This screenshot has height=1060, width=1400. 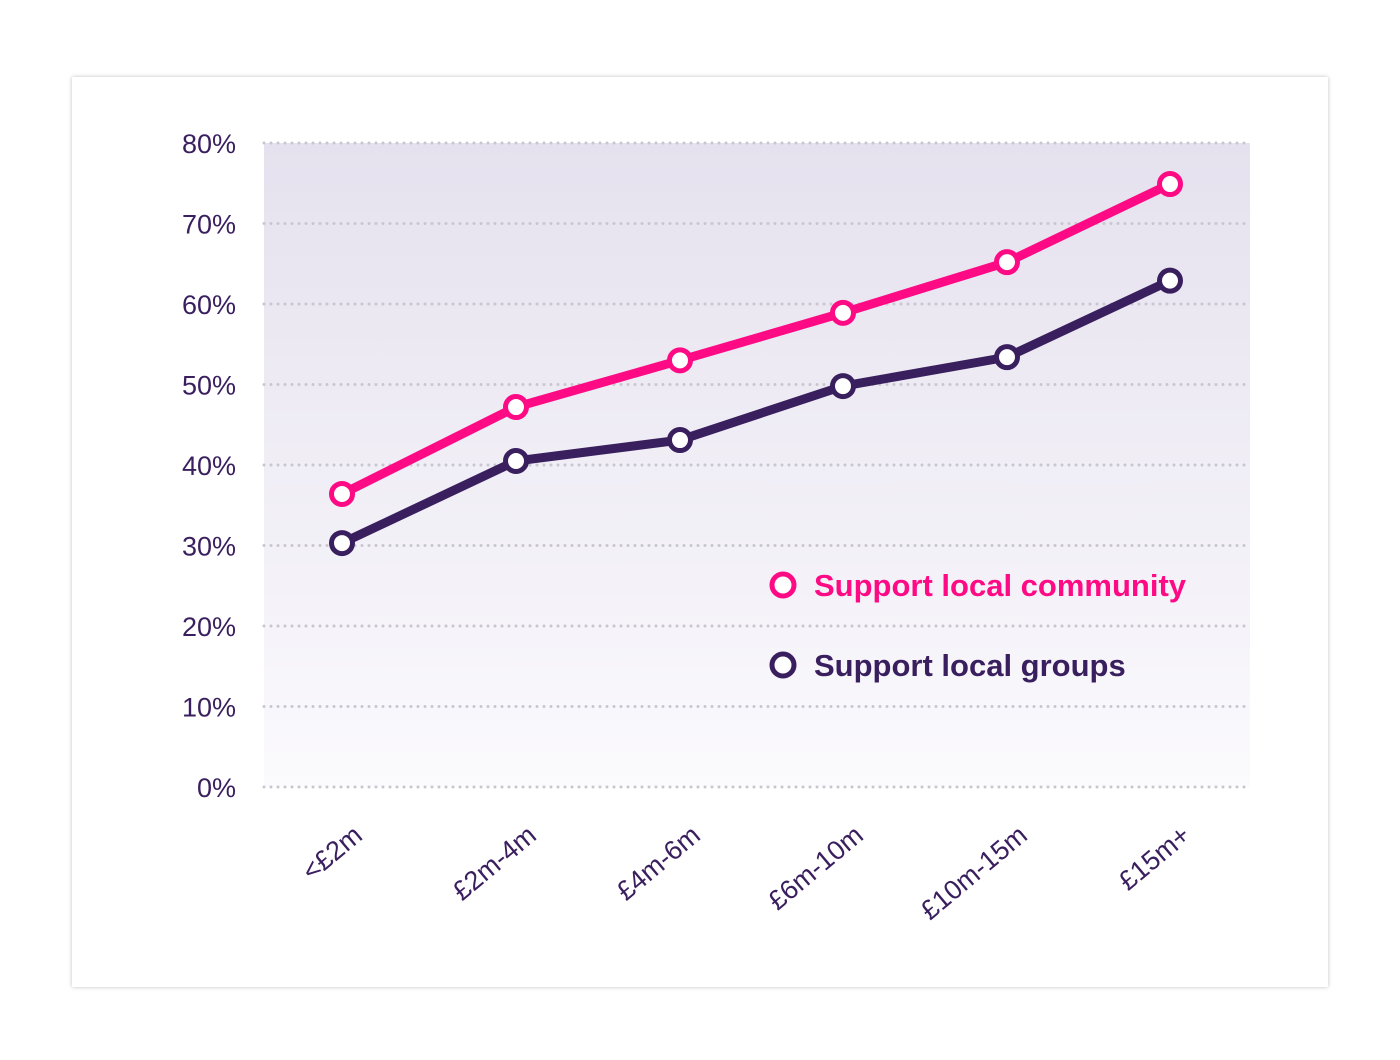 I want to click on y-tick-label: 50%, so click(x=209, y=386).